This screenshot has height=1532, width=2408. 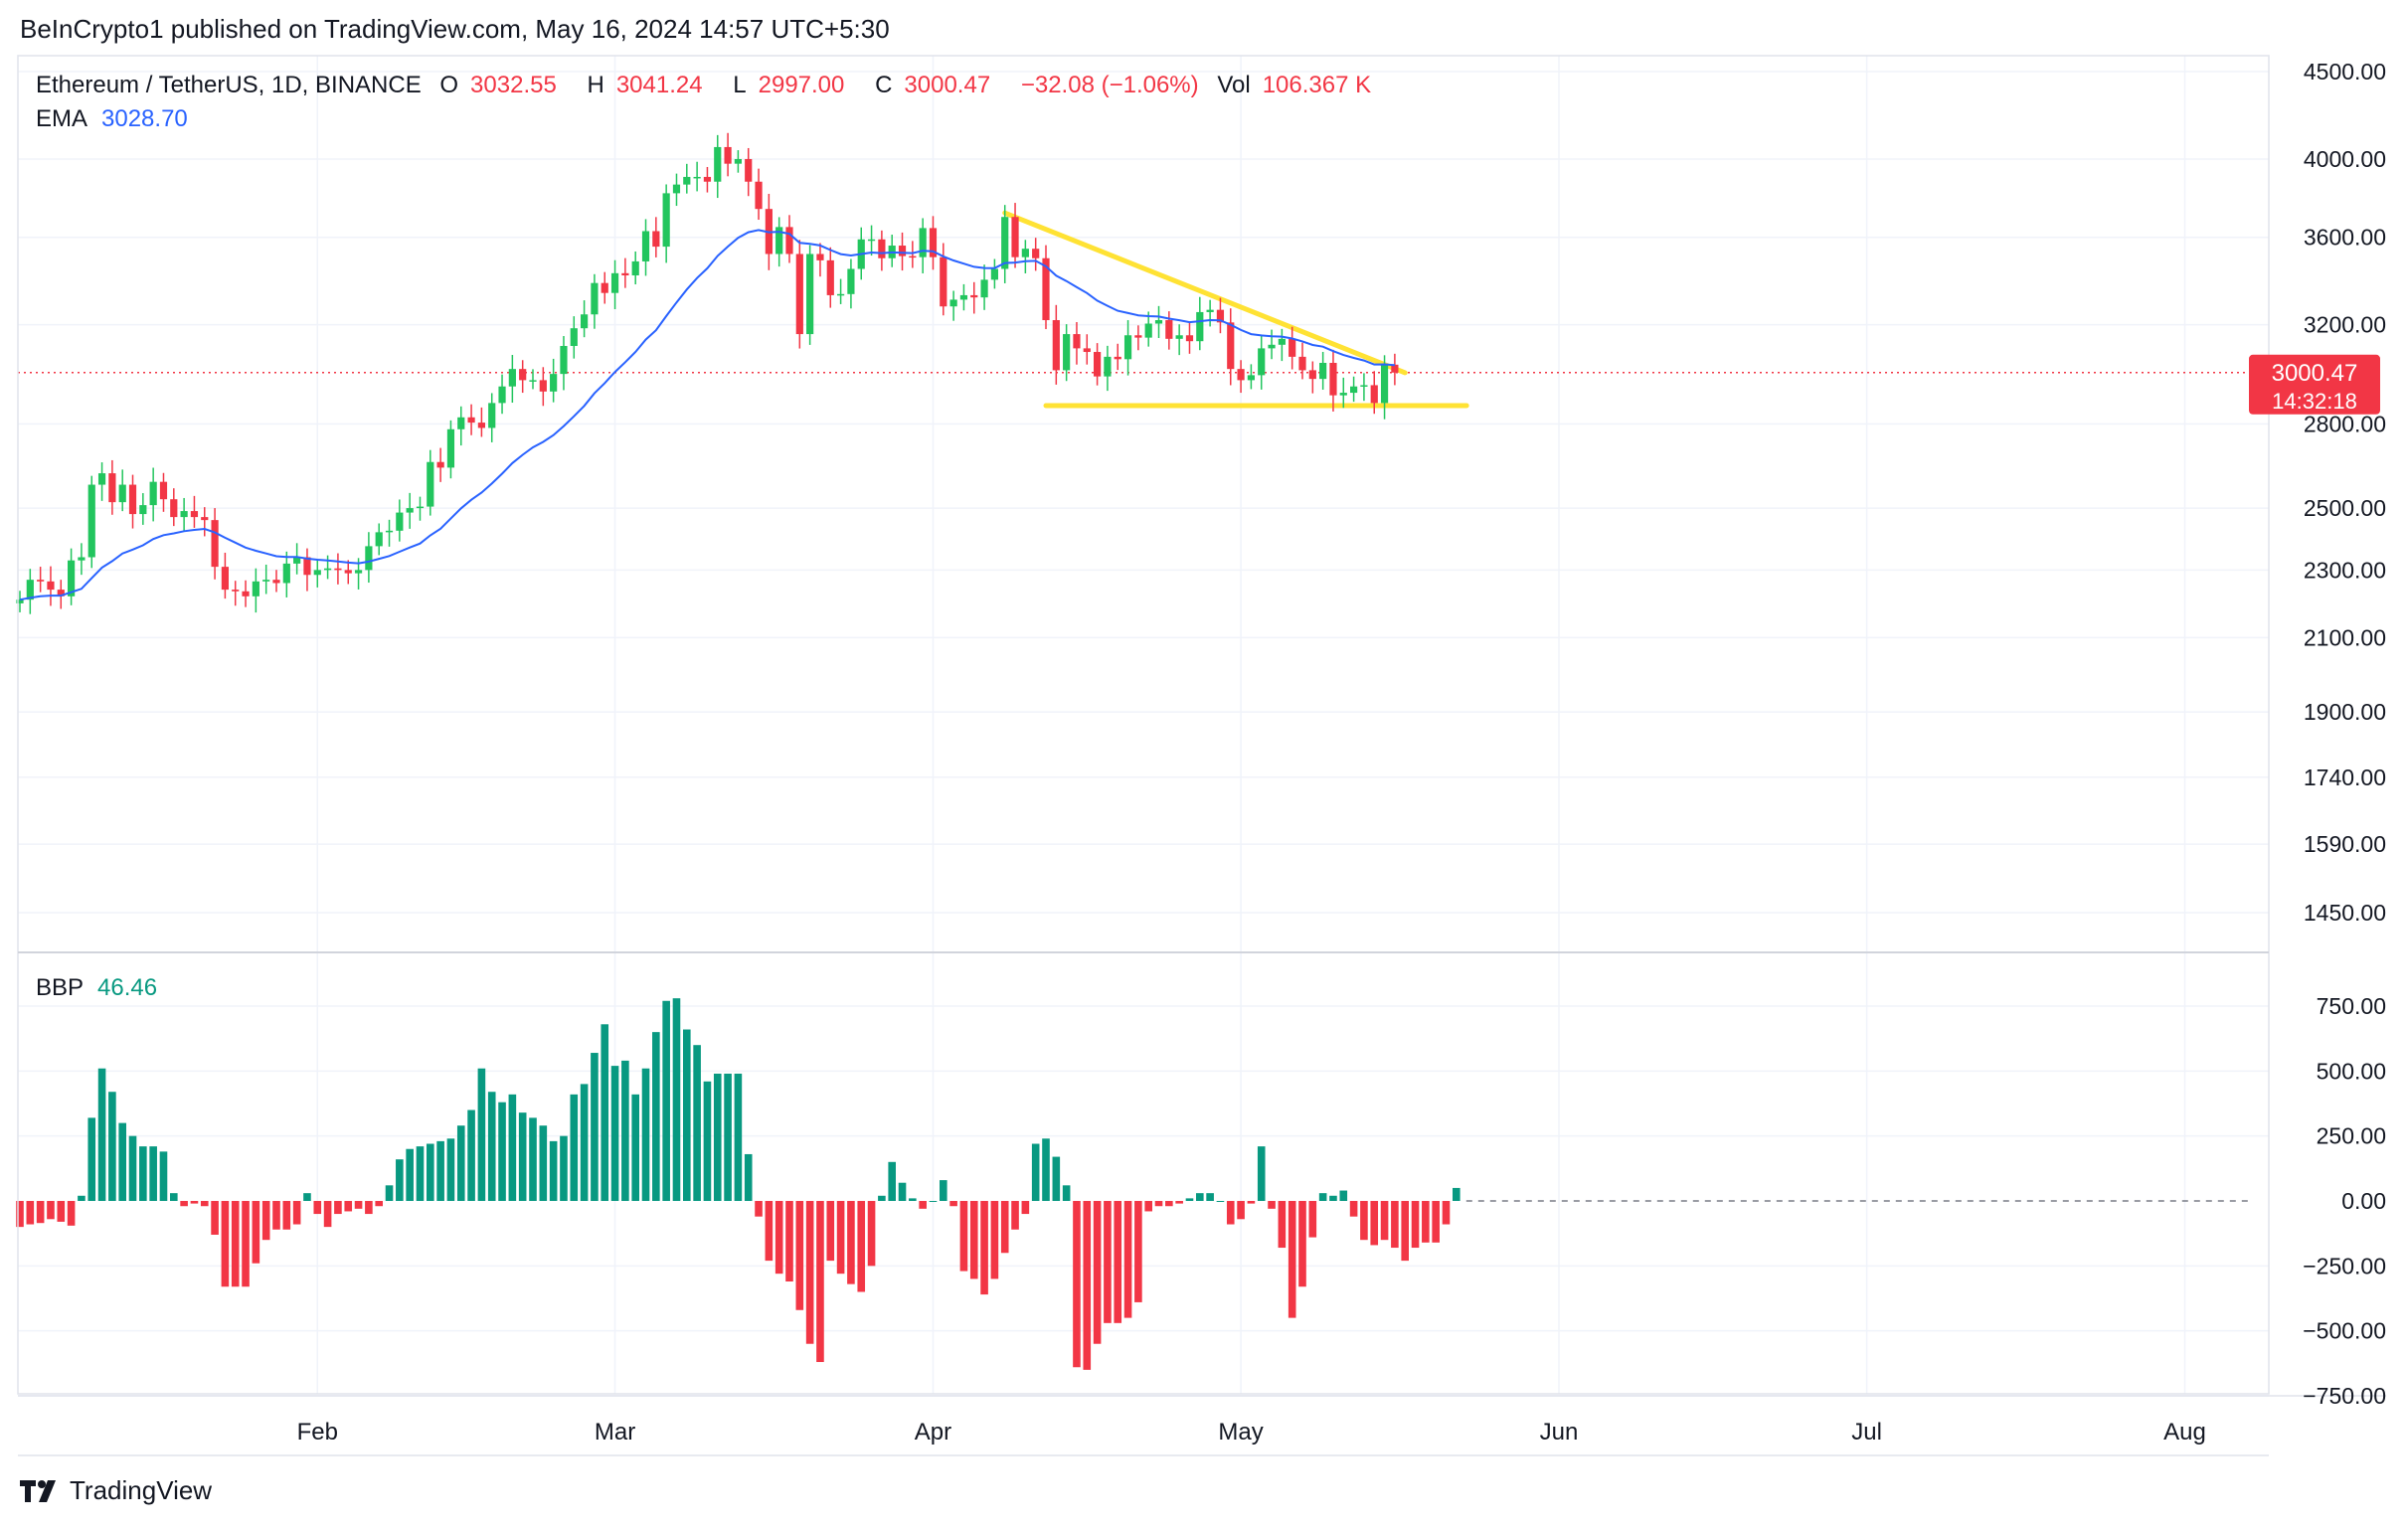 What do you see at coordinates (2344, 1396) in the screenshot?
I see `bbp-tick-label: −750.00` at bounding box center [2344, 1396].